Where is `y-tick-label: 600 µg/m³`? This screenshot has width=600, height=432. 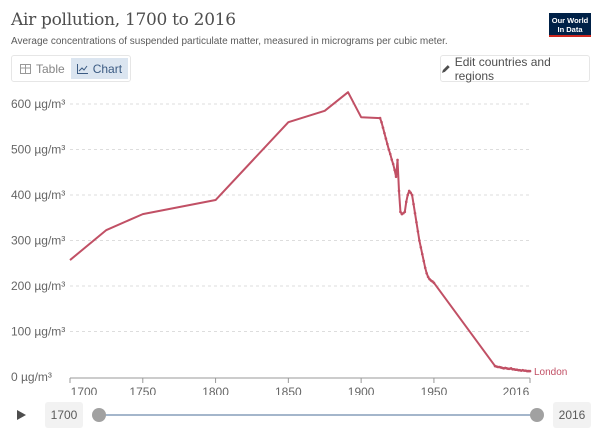
y-tick-label: 600 µg/m³ is located at coordinates (38, 104).